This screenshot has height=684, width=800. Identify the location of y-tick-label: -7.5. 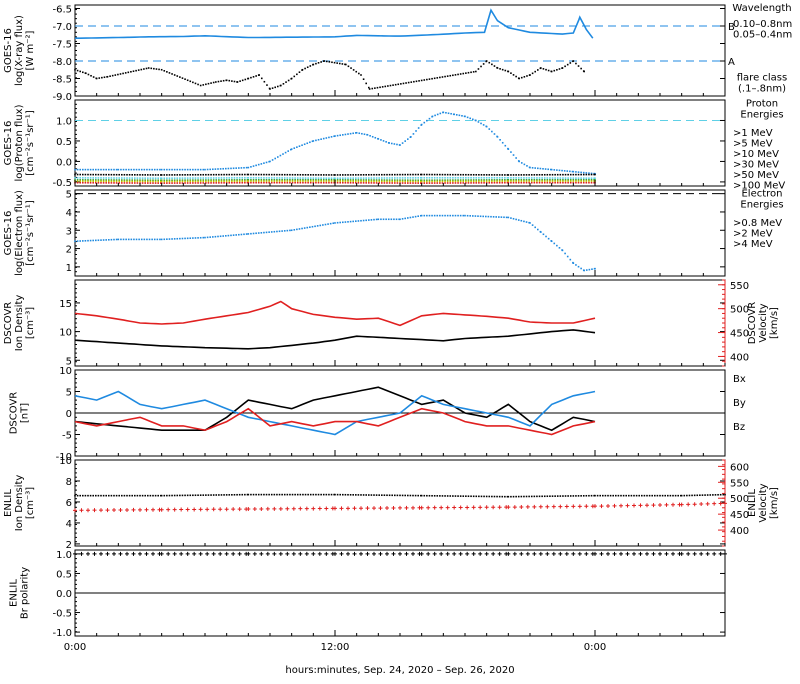
(62, 45).